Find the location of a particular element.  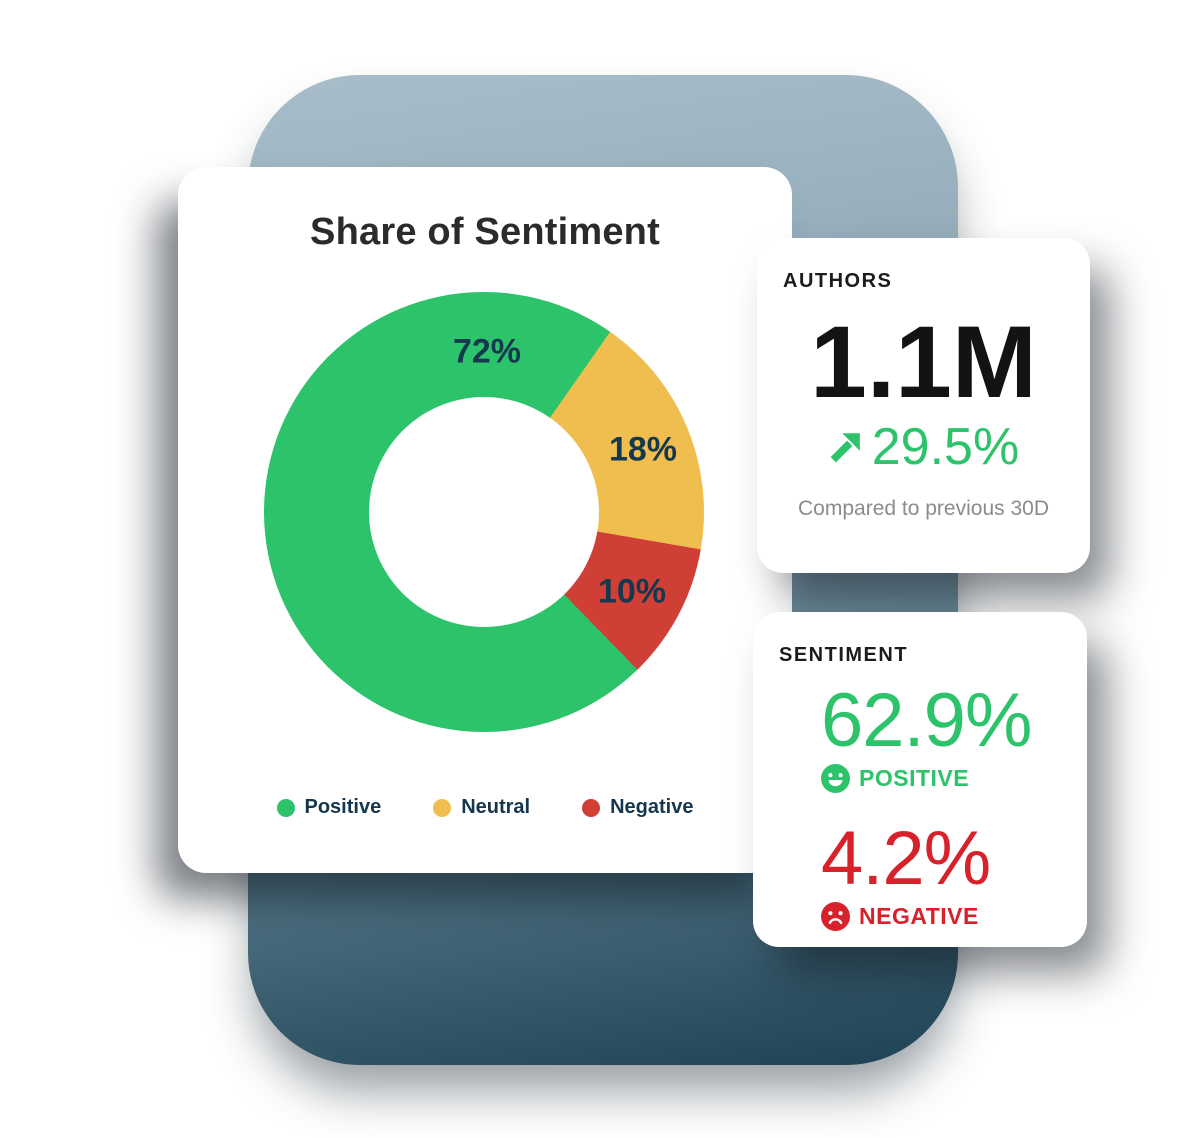

authors-value: 1.1M is located at coordinates (923, 362).